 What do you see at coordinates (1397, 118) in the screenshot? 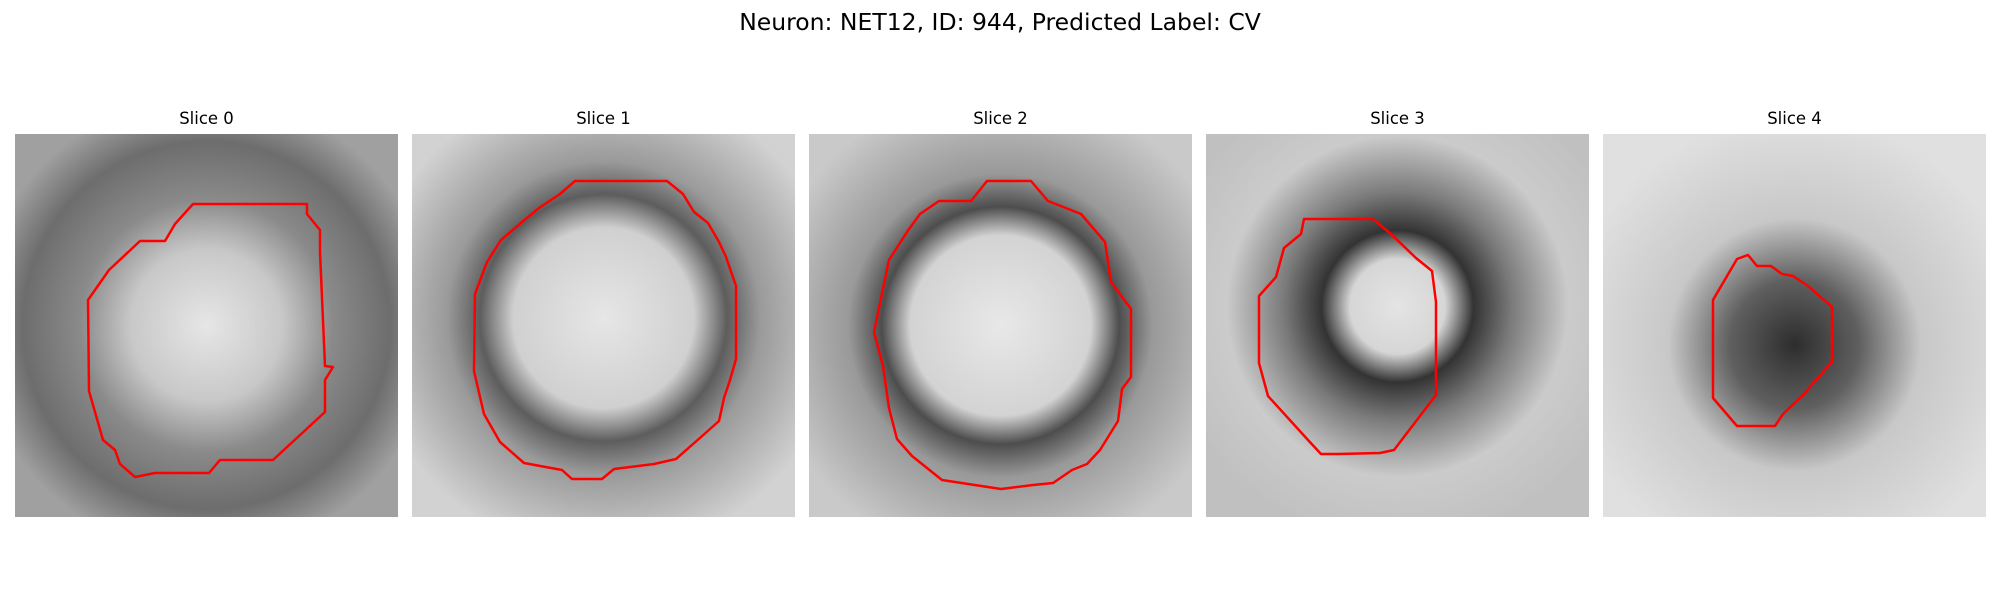
I see `slice-title: Slice 3` at bounding box center [1397, 118].